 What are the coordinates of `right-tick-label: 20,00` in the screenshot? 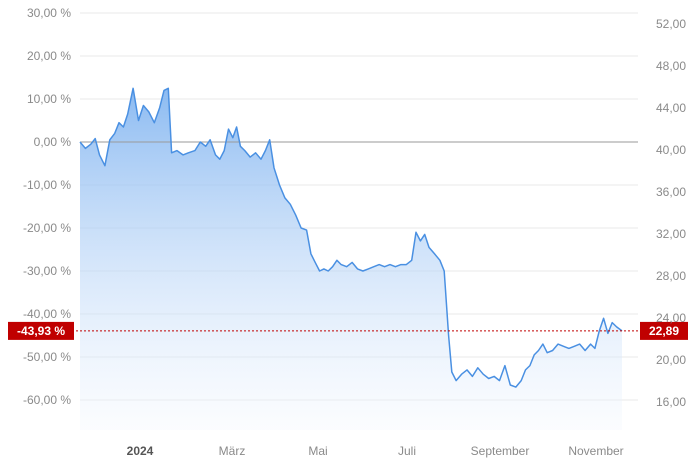 It's located at (671, 360).